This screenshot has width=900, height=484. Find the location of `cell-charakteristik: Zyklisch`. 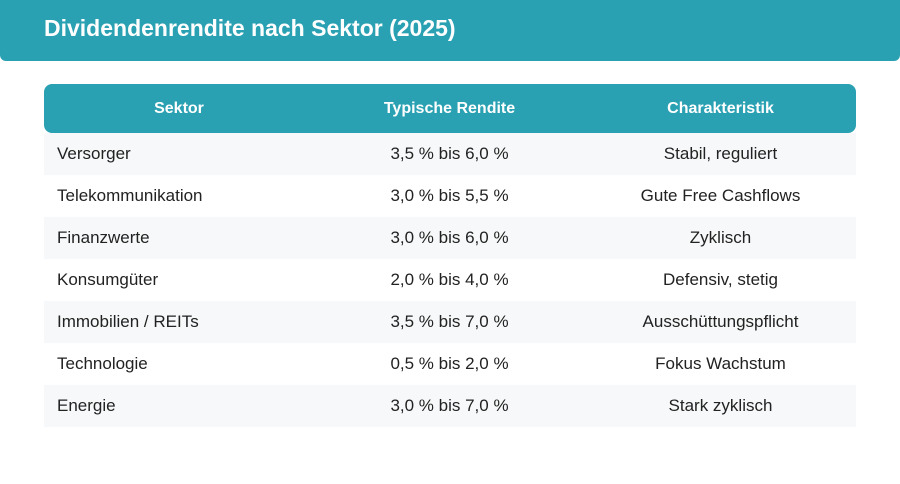

cell-charakteristik: Zyklisch is located at coordinates (720, 237).